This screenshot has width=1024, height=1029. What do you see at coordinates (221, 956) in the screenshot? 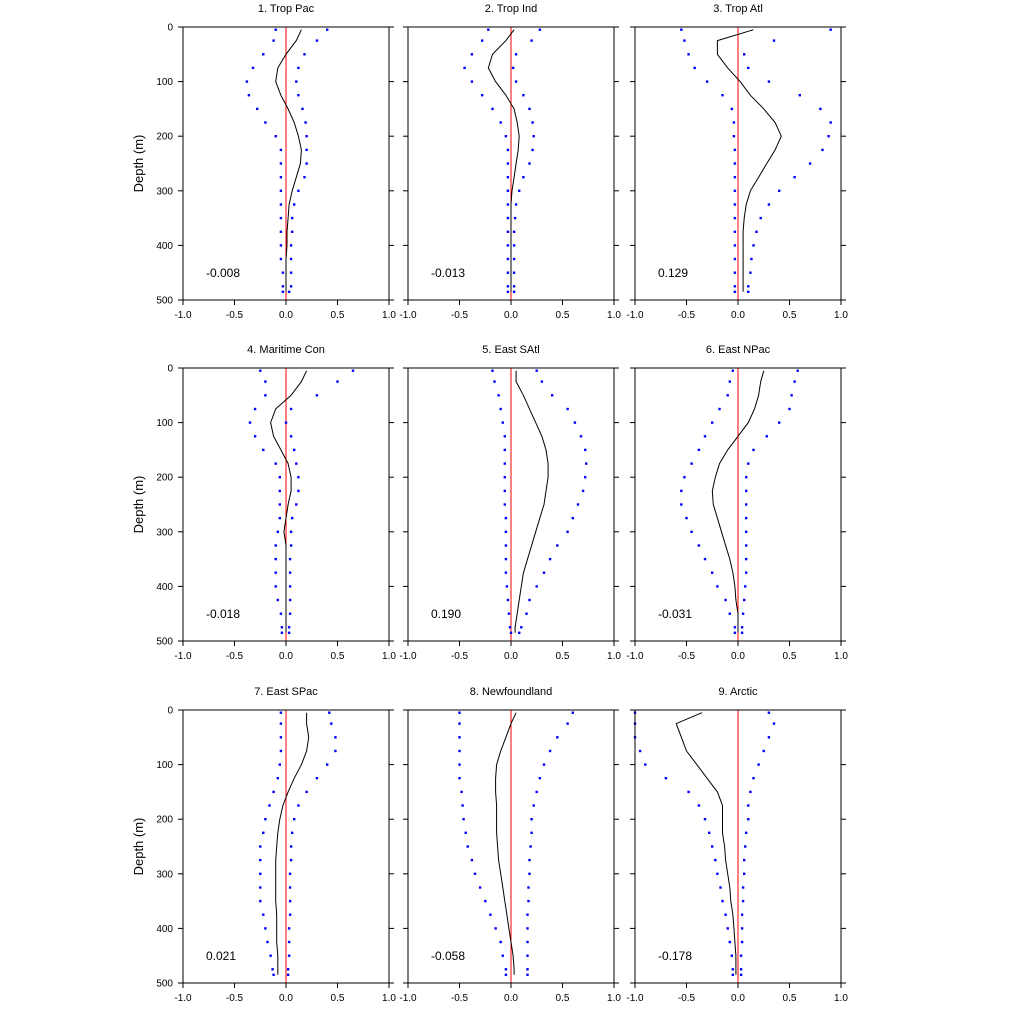
I see `correlation-value-label: 0.021` at bounding box center [221, 956].